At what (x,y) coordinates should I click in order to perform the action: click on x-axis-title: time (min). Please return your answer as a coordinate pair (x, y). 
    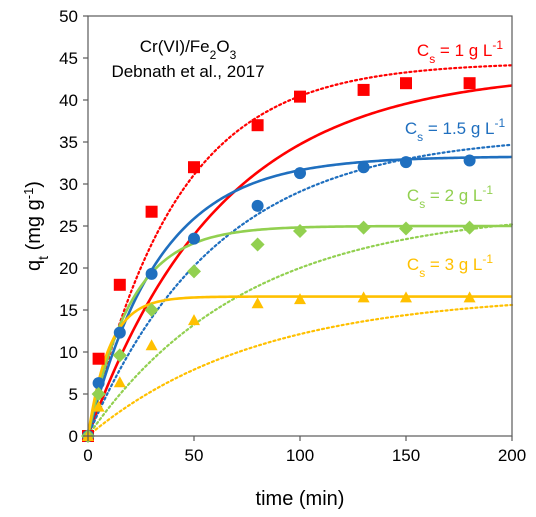
    Looking at the image, I should click on (300, 499).